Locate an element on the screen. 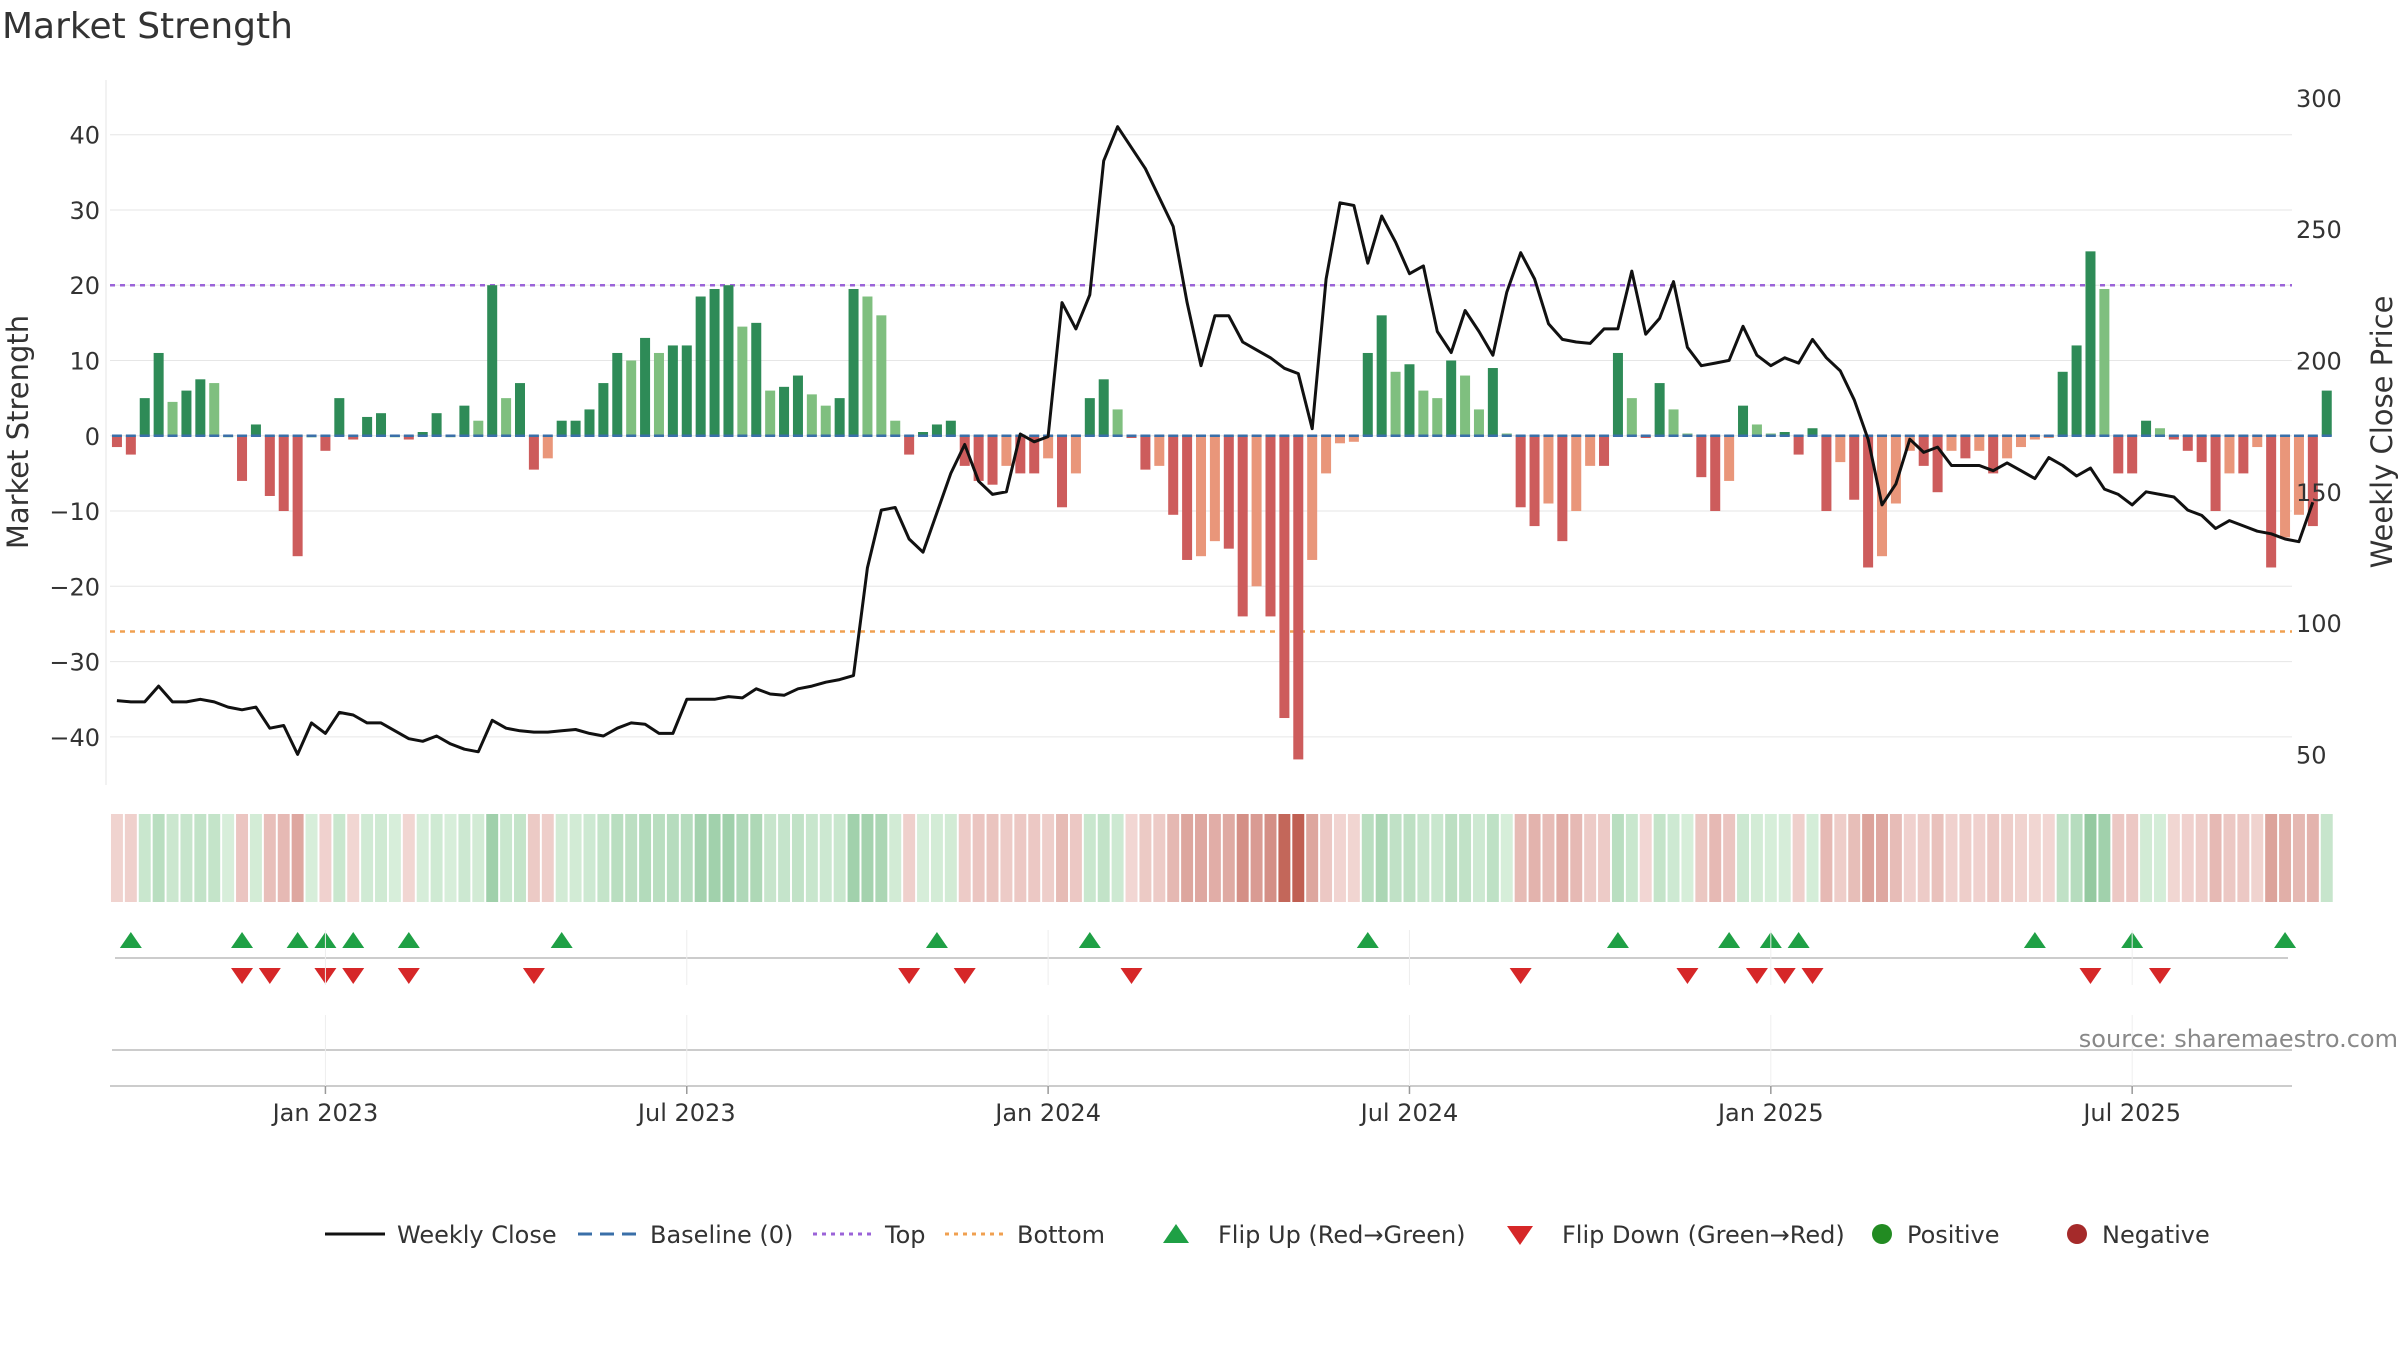  legend-label: Bottom is located at coordinates (1061, 1235).